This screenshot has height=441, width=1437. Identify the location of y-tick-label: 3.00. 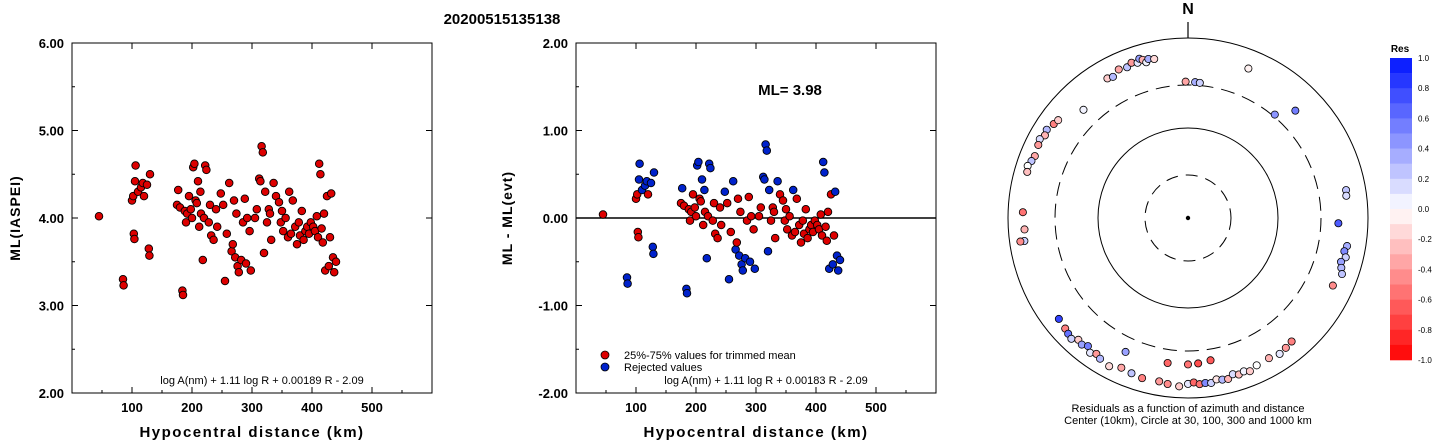
(51, 306).